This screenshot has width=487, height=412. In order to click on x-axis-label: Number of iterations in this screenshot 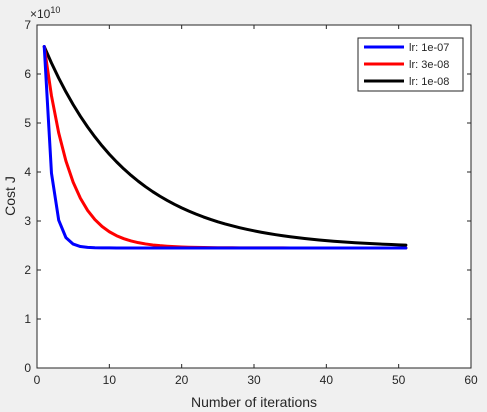, I will do `click(254, 402)`.